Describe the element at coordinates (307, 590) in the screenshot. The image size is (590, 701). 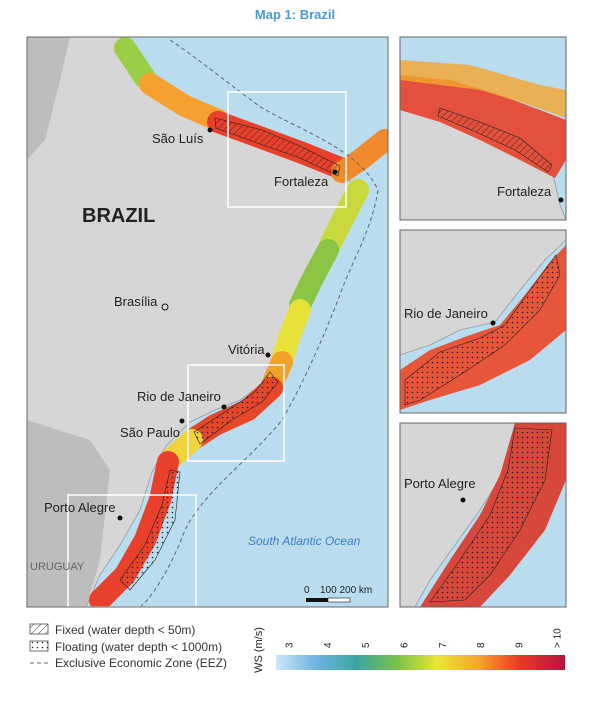
I see `scale-label: 0` at that location.